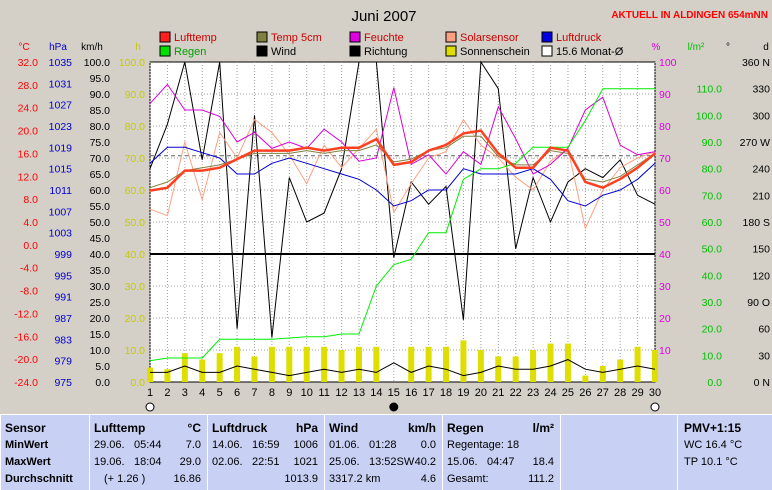 This screenshot has width=772, height=490. I want to click on pressure-tick-label: 1027, so click(61, 106).